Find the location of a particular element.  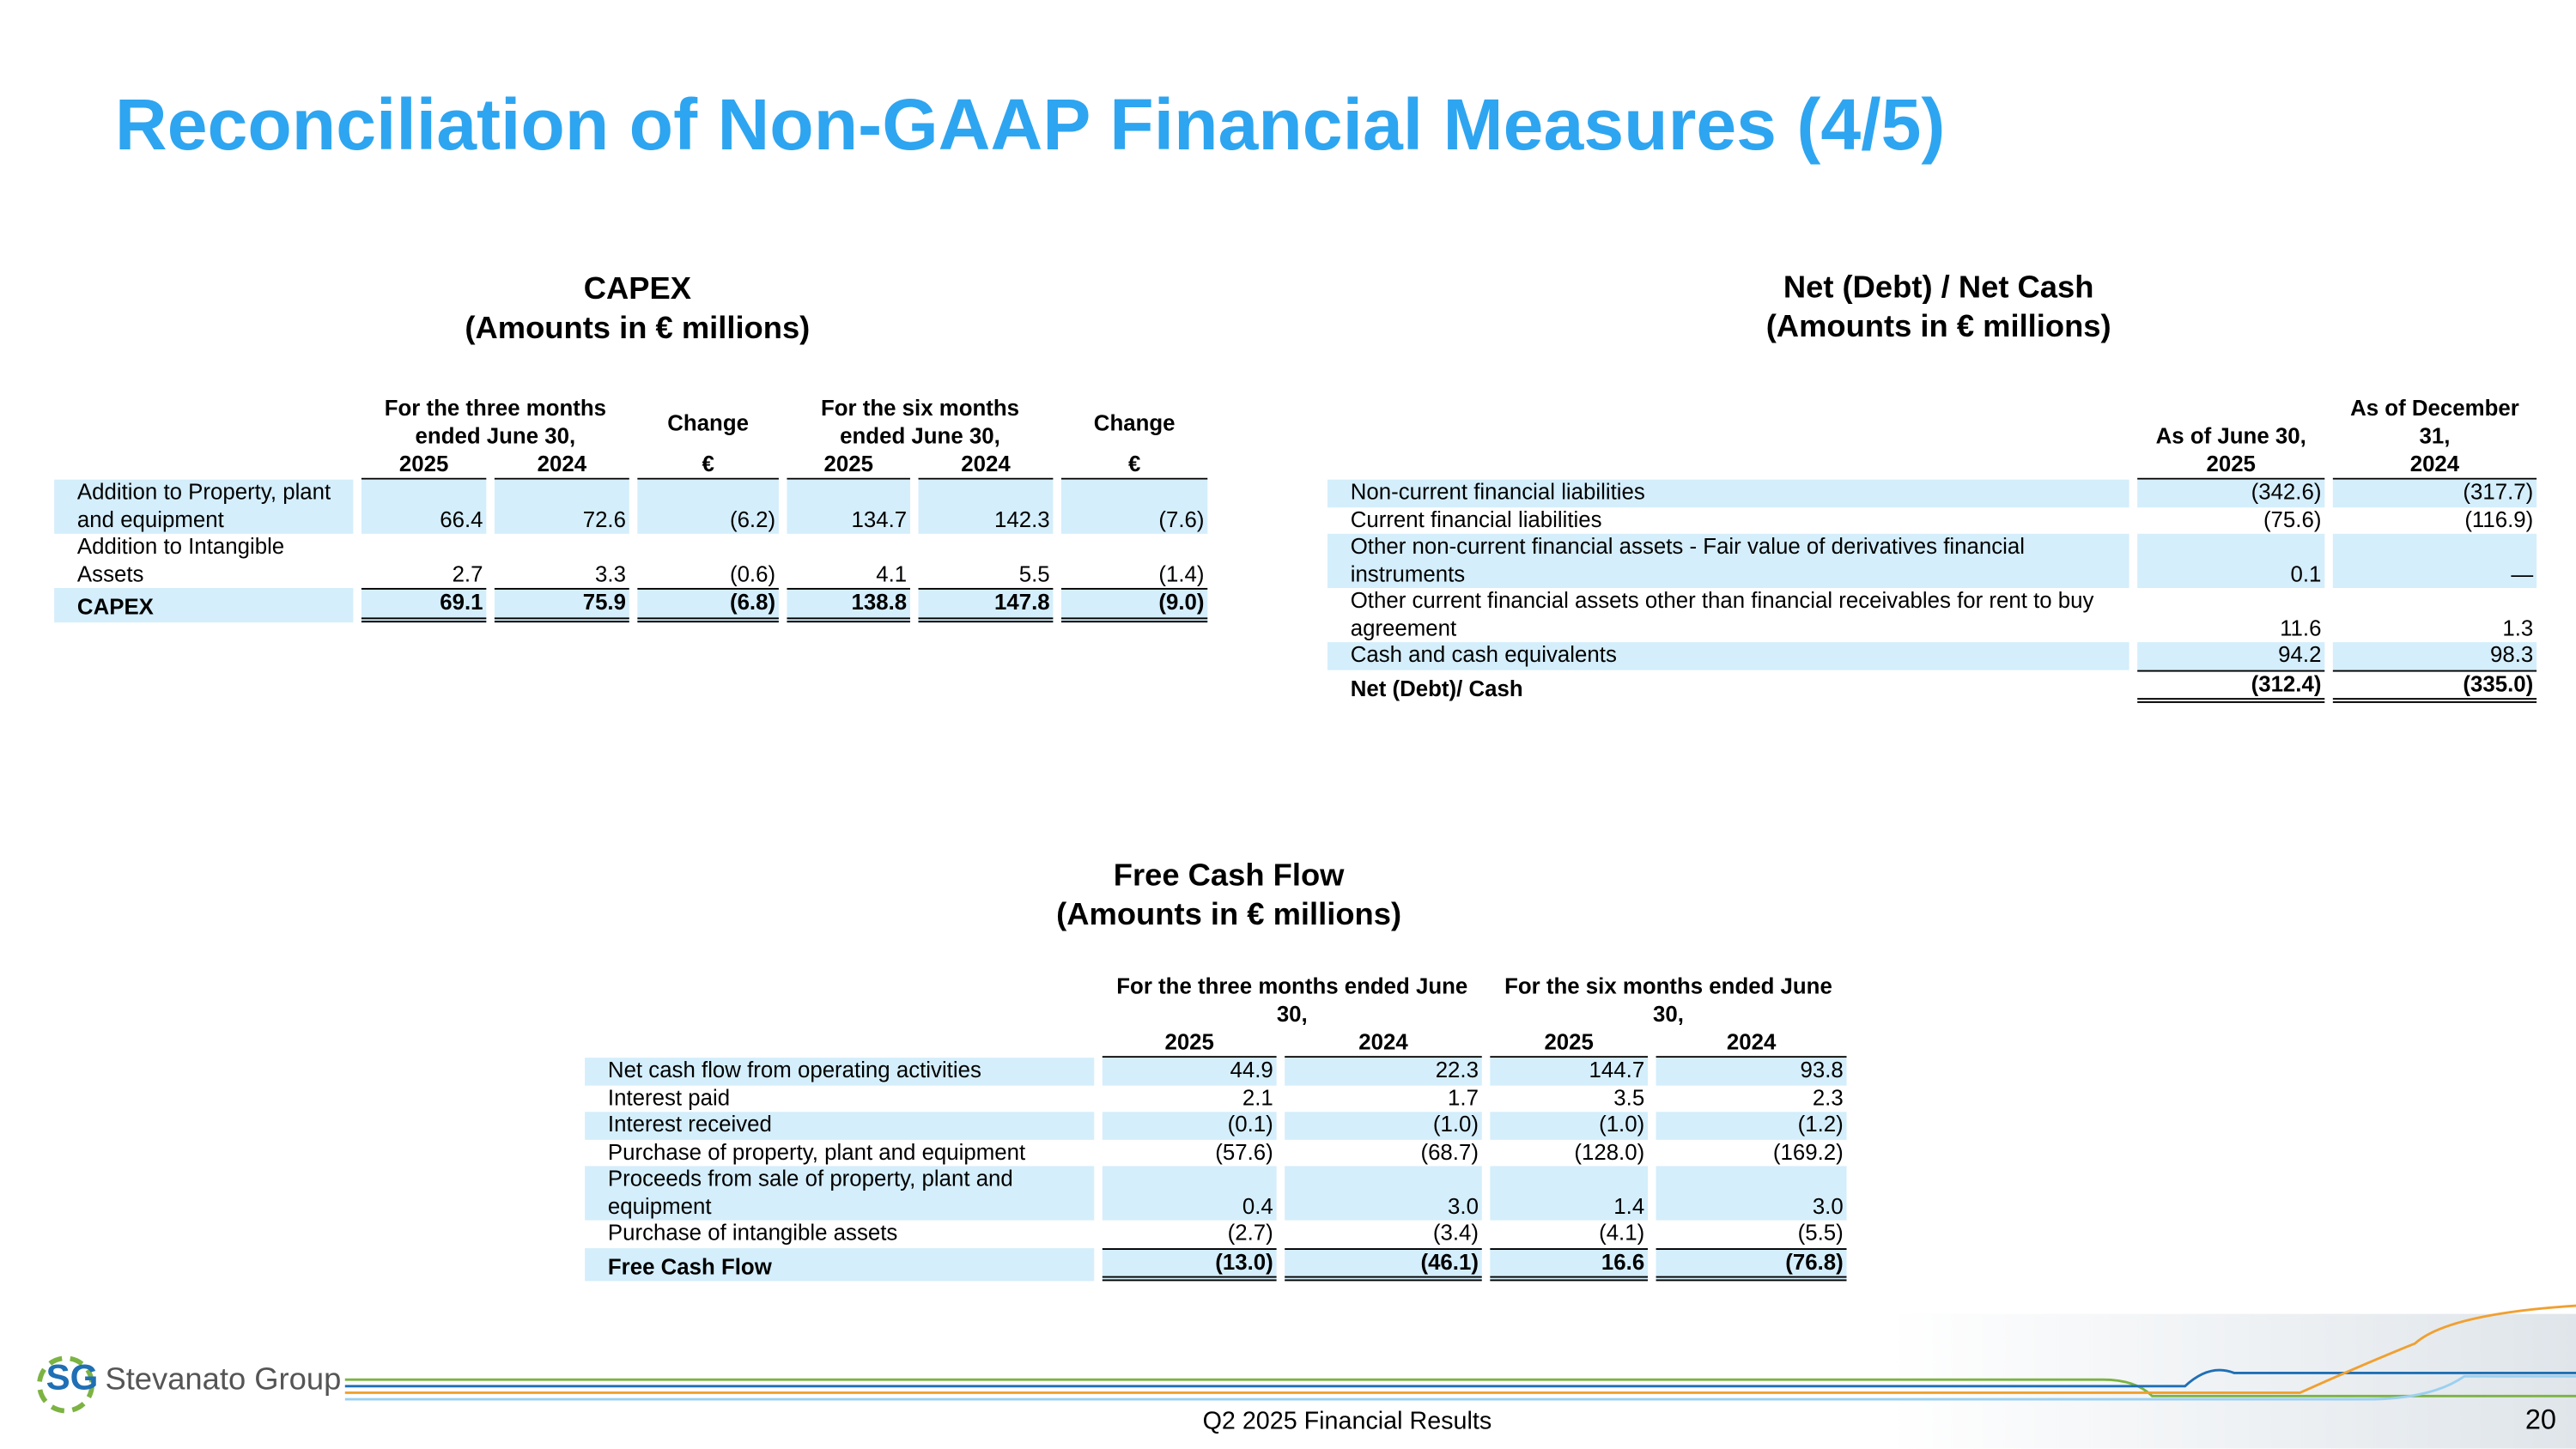

cell-value: (7.6) is located at coordinates (1134, 506).